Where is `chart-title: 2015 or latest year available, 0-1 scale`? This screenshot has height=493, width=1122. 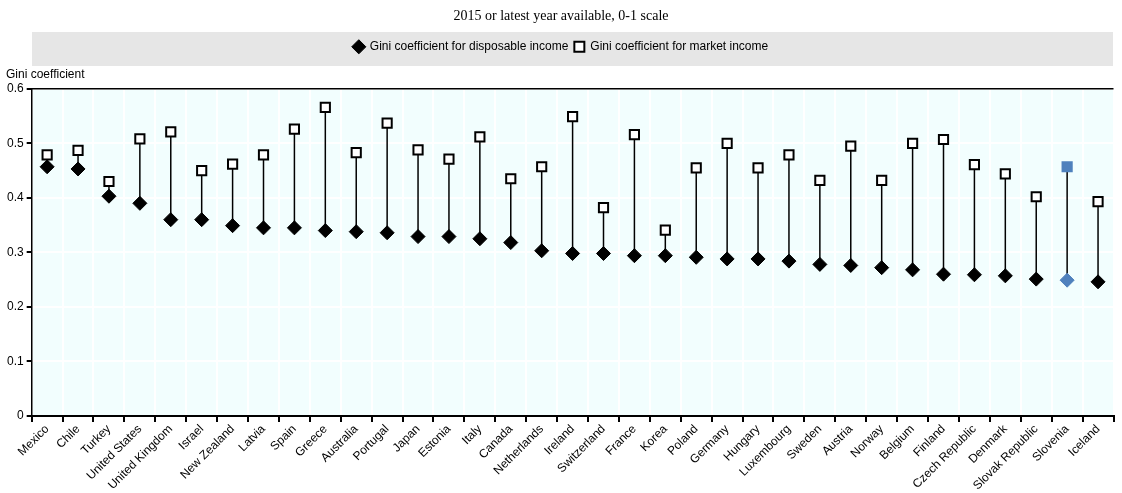 chart-title: 2015 or latest year available, 0-1 scale is located at coordinates (561, 16).